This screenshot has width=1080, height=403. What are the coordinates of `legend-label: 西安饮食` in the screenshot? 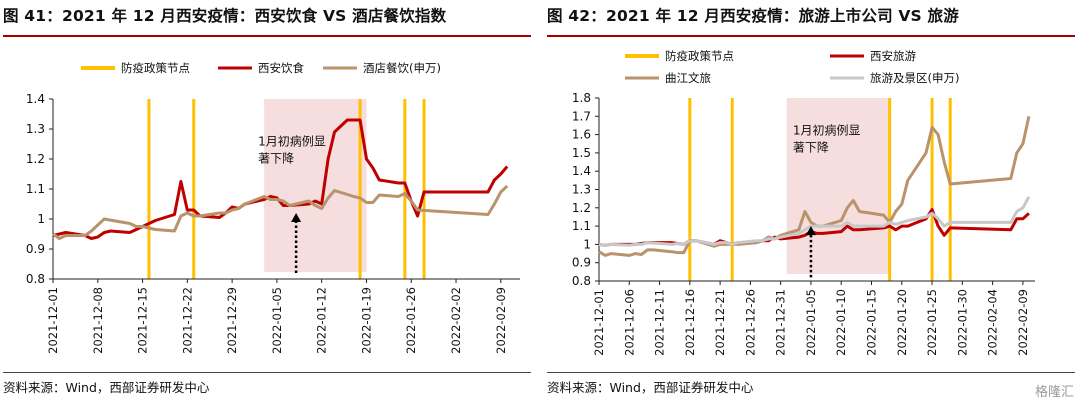 It's located at (281, 68).